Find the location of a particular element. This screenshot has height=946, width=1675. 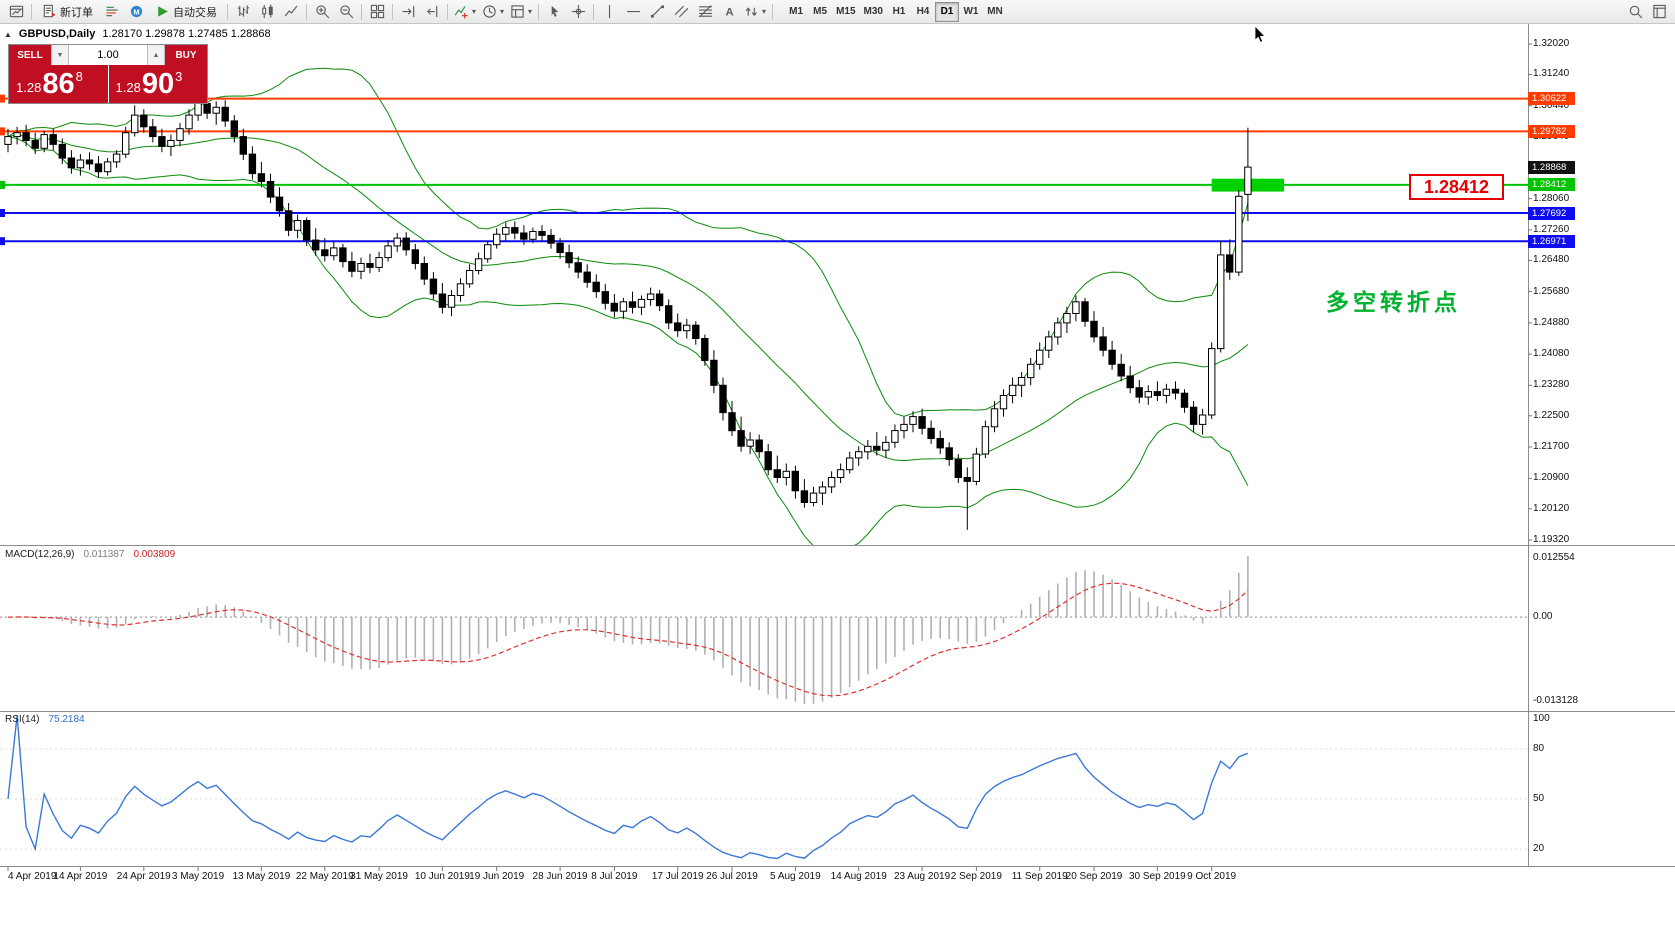

price-line-tag: 1.27692 is located at coordinates (1551, 213).